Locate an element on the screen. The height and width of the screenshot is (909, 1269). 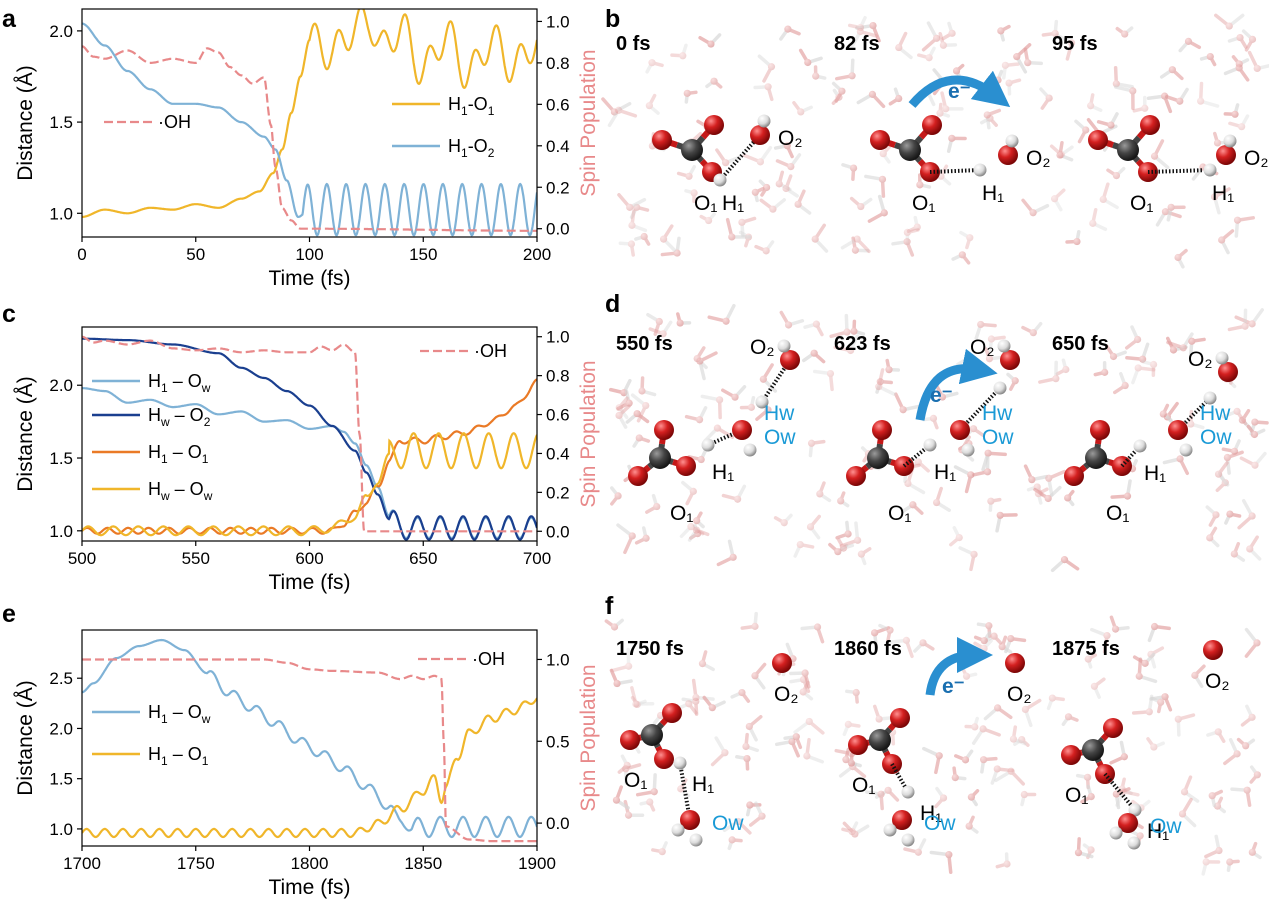
x-axis-label-a: Time (fs) is located at coordinates (309, 278).